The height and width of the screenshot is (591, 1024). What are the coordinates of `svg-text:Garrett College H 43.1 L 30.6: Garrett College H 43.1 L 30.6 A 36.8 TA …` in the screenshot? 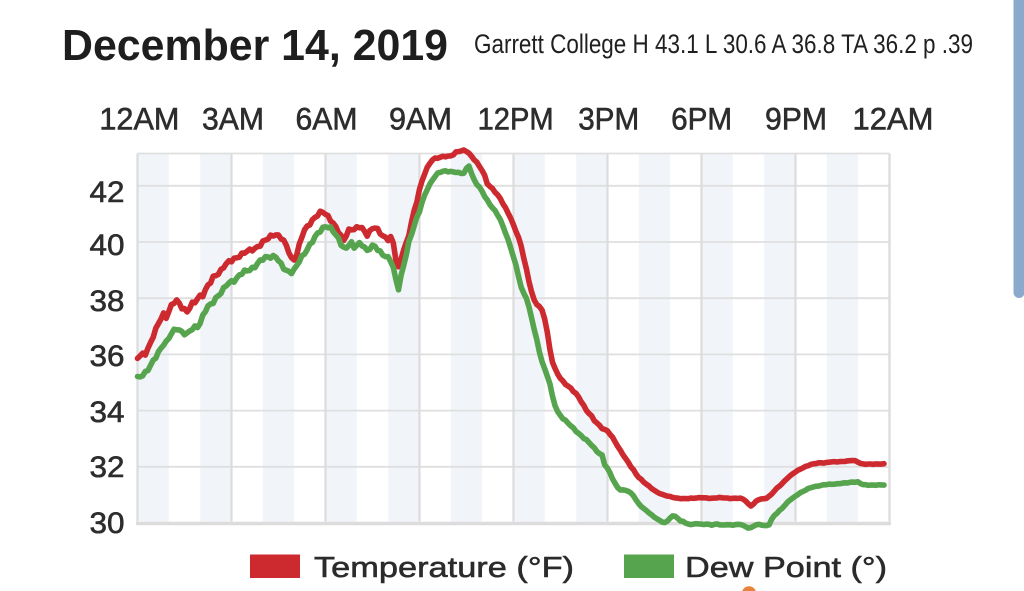 It's located at (723, 44).